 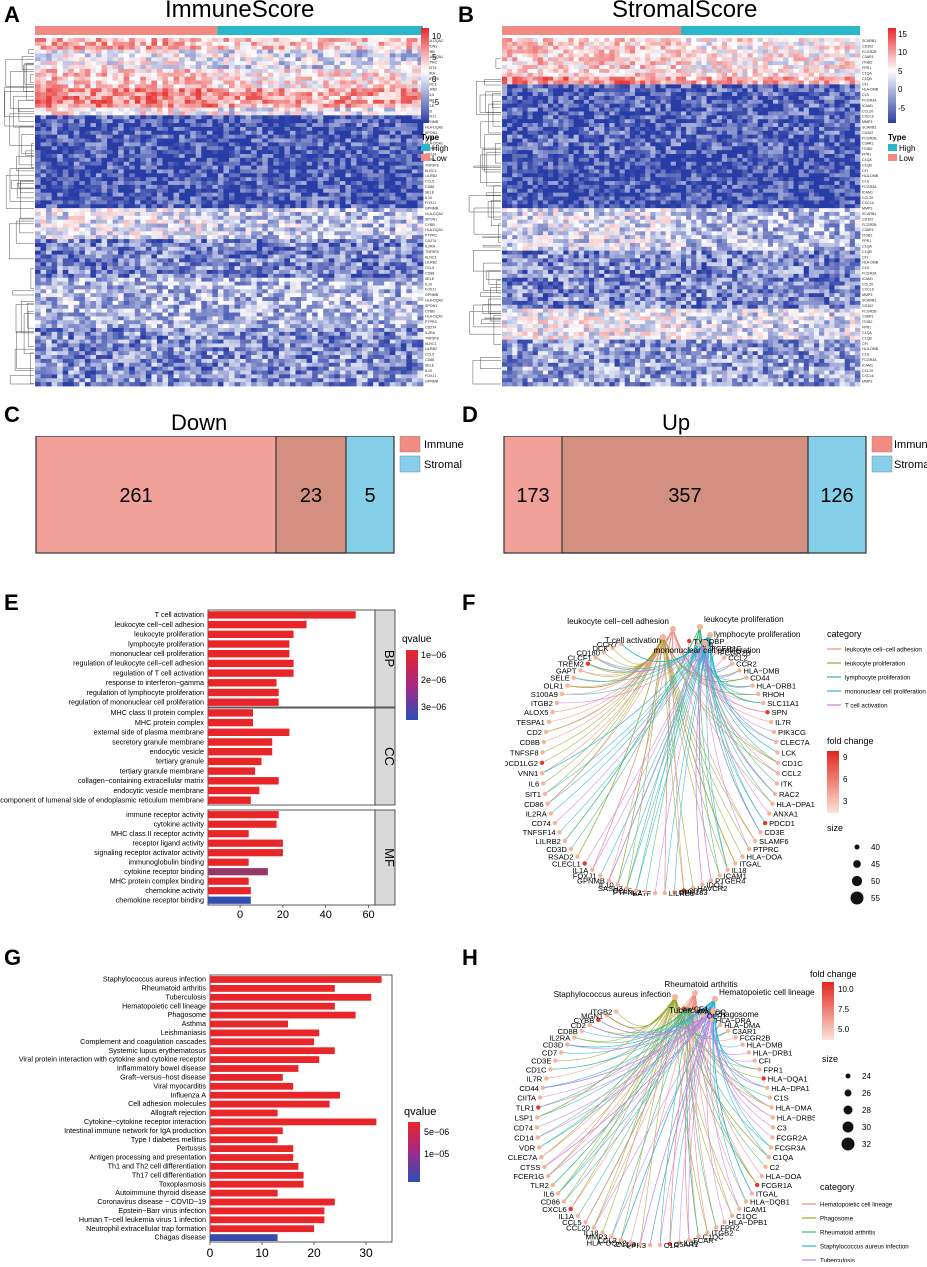 What do you see at coordinates (199, 422) in the screenshot?
I see `venn-c-title: Down` at bounding box center [199, 422].